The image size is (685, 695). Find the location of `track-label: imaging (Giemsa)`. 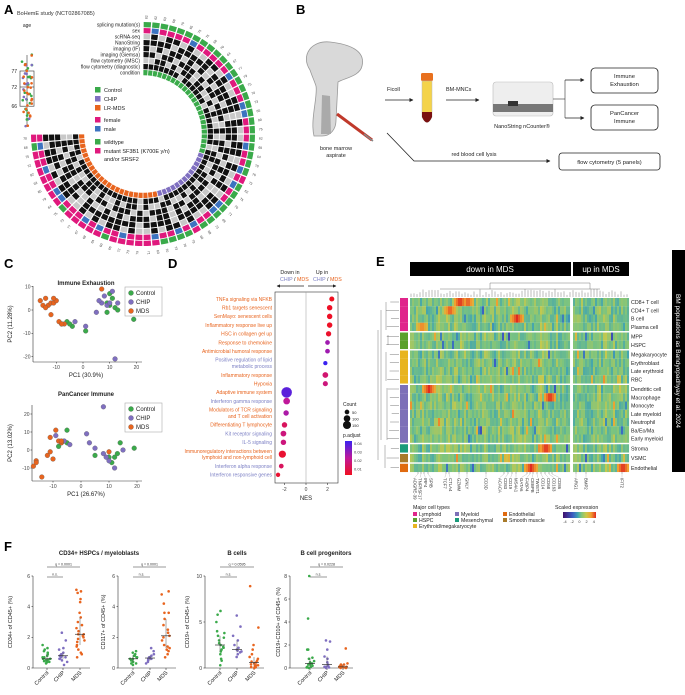

track-label: imaging (Giemsa) is located at coordinates (121, 55).